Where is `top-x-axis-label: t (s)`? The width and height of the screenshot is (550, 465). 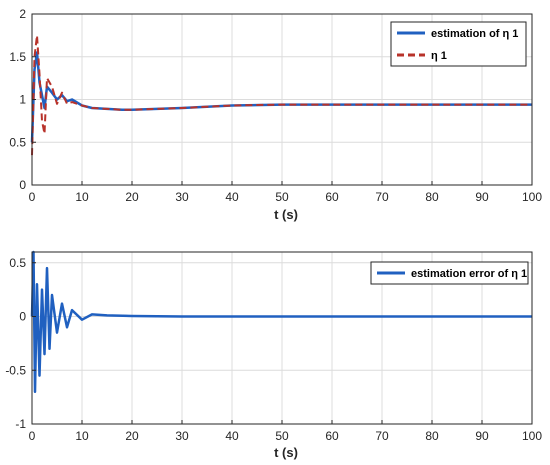 top-x-axis-label: t (s) is located at coordinates (286, 214).